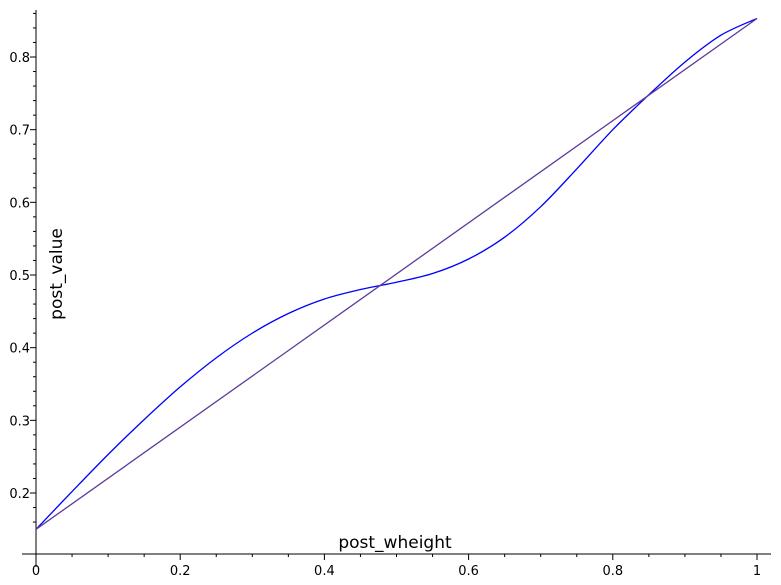 This screenshot has height=585, width=781. Describe the element at coordinates (324, 571) in the screenshot. I see `x-tick-label: 0.4` at that location.